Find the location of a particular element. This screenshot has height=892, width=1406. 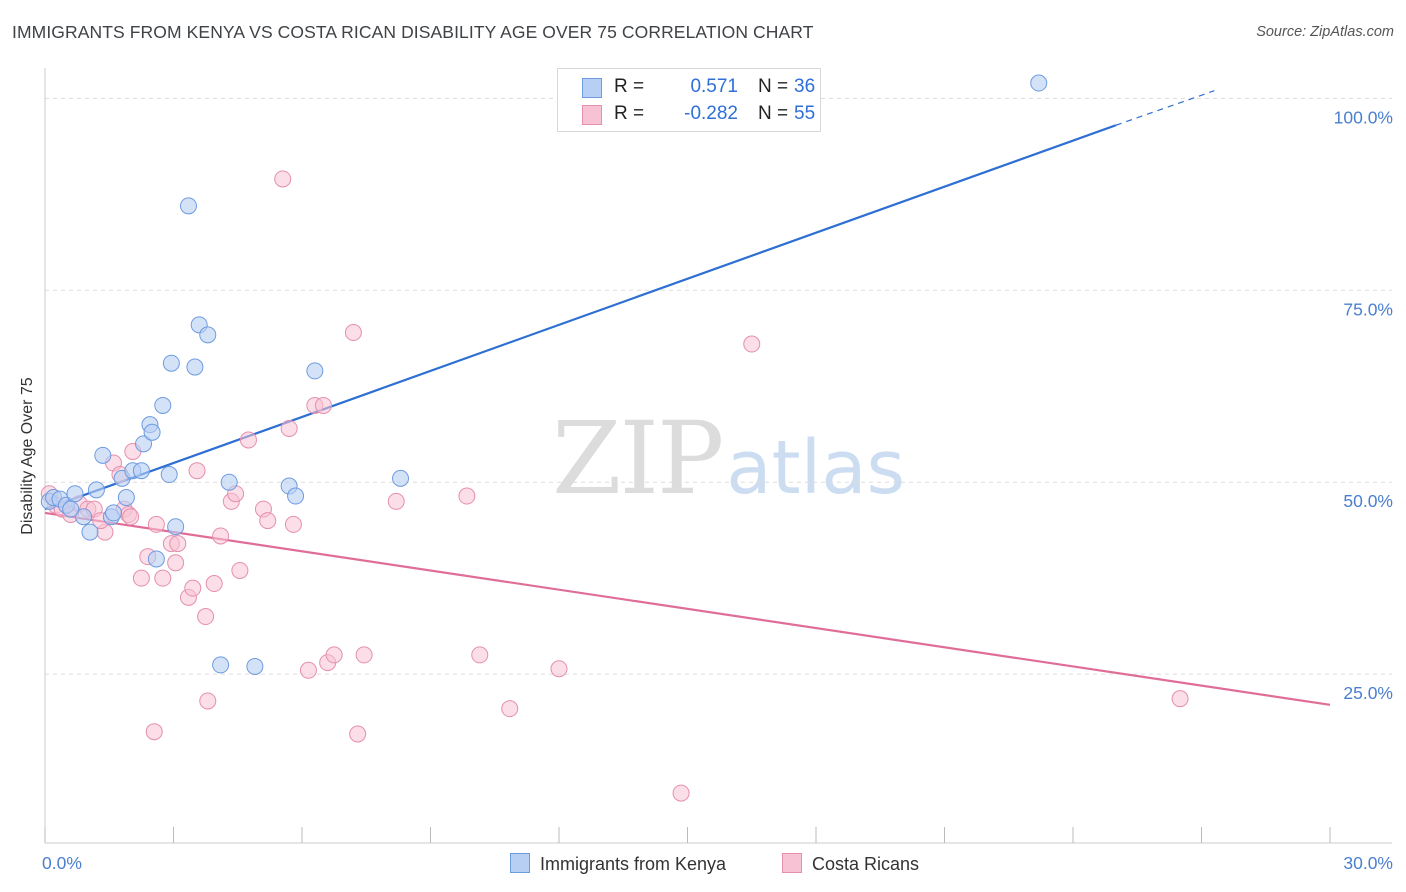

bottom-legend-label-costa-rica: Costa Ricans is located at coordinates (866, 864).